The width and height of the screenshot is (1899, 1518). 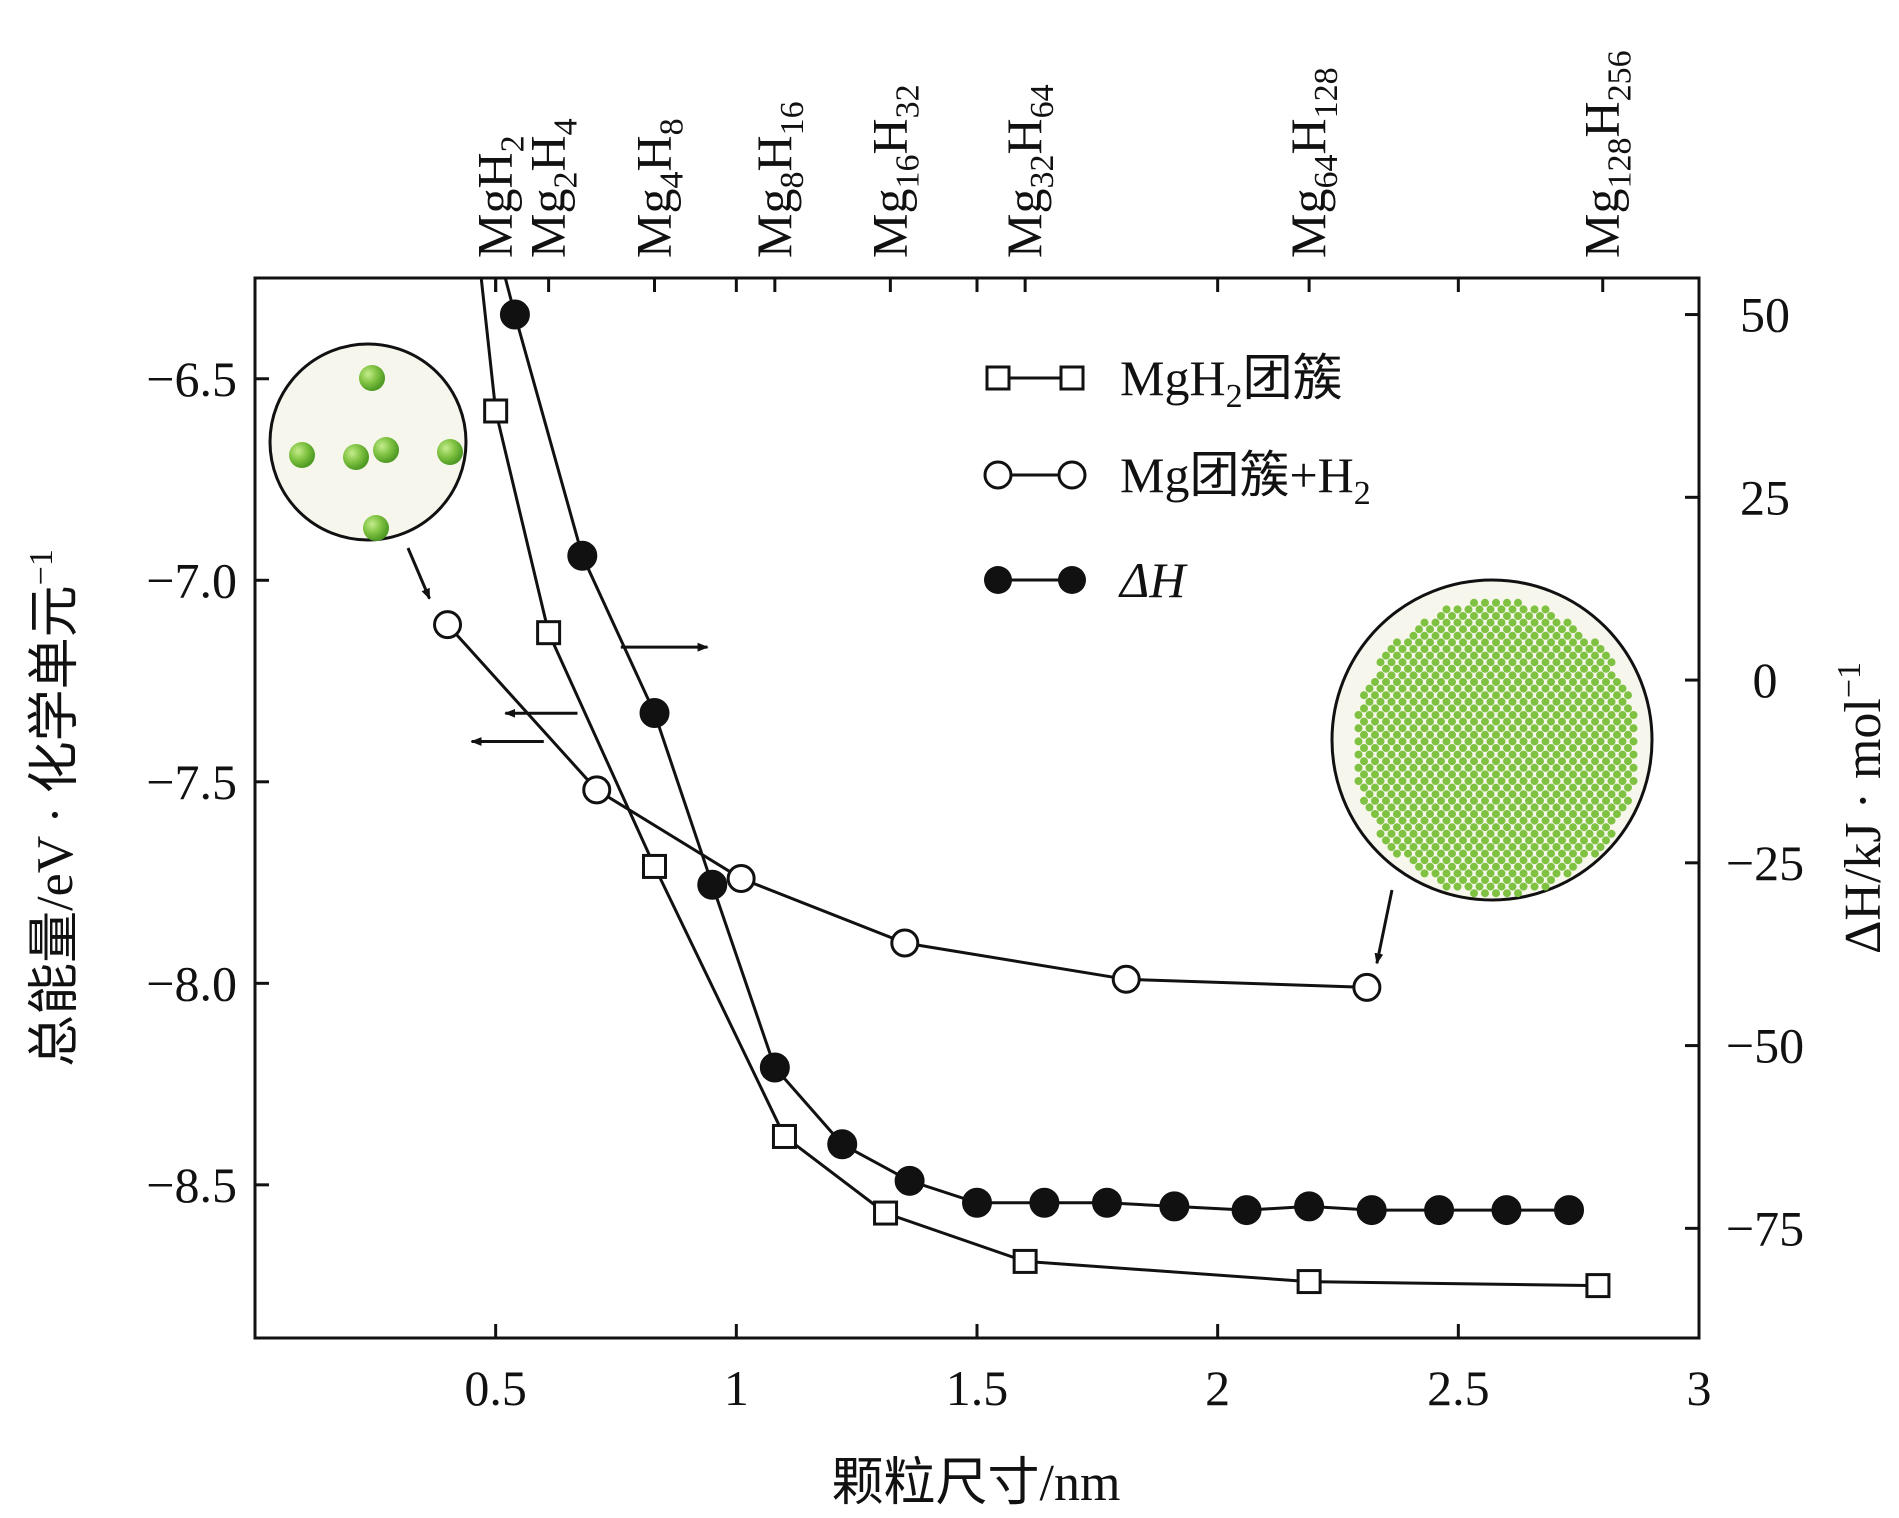 I want to click on inset-large-cluster, so click(x=1492, y=740).